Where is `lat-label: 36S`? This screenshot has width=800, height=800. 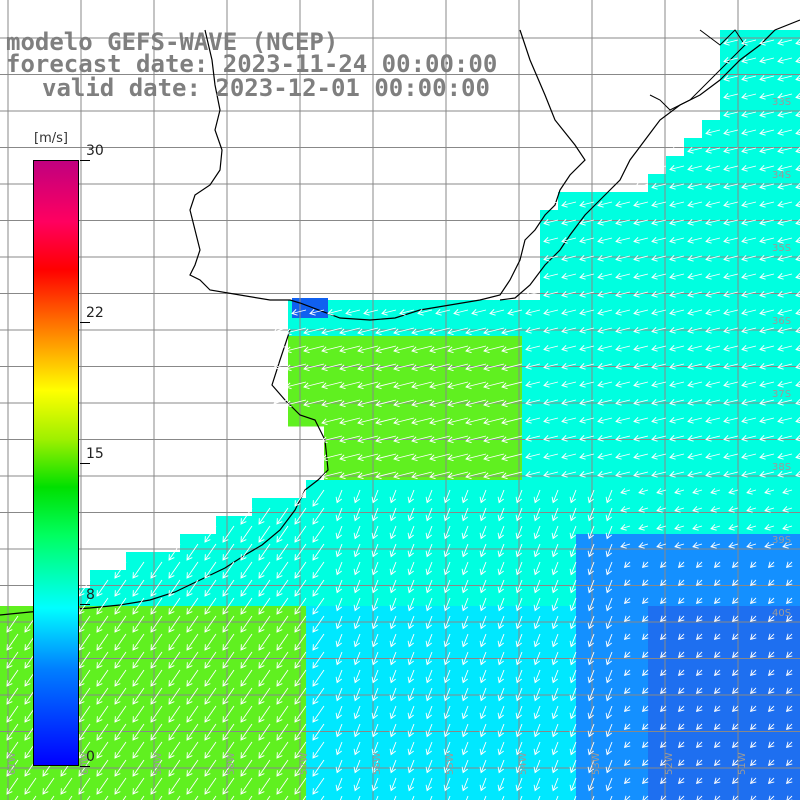 lat-label: 36S is located at coordinates (781, 321).